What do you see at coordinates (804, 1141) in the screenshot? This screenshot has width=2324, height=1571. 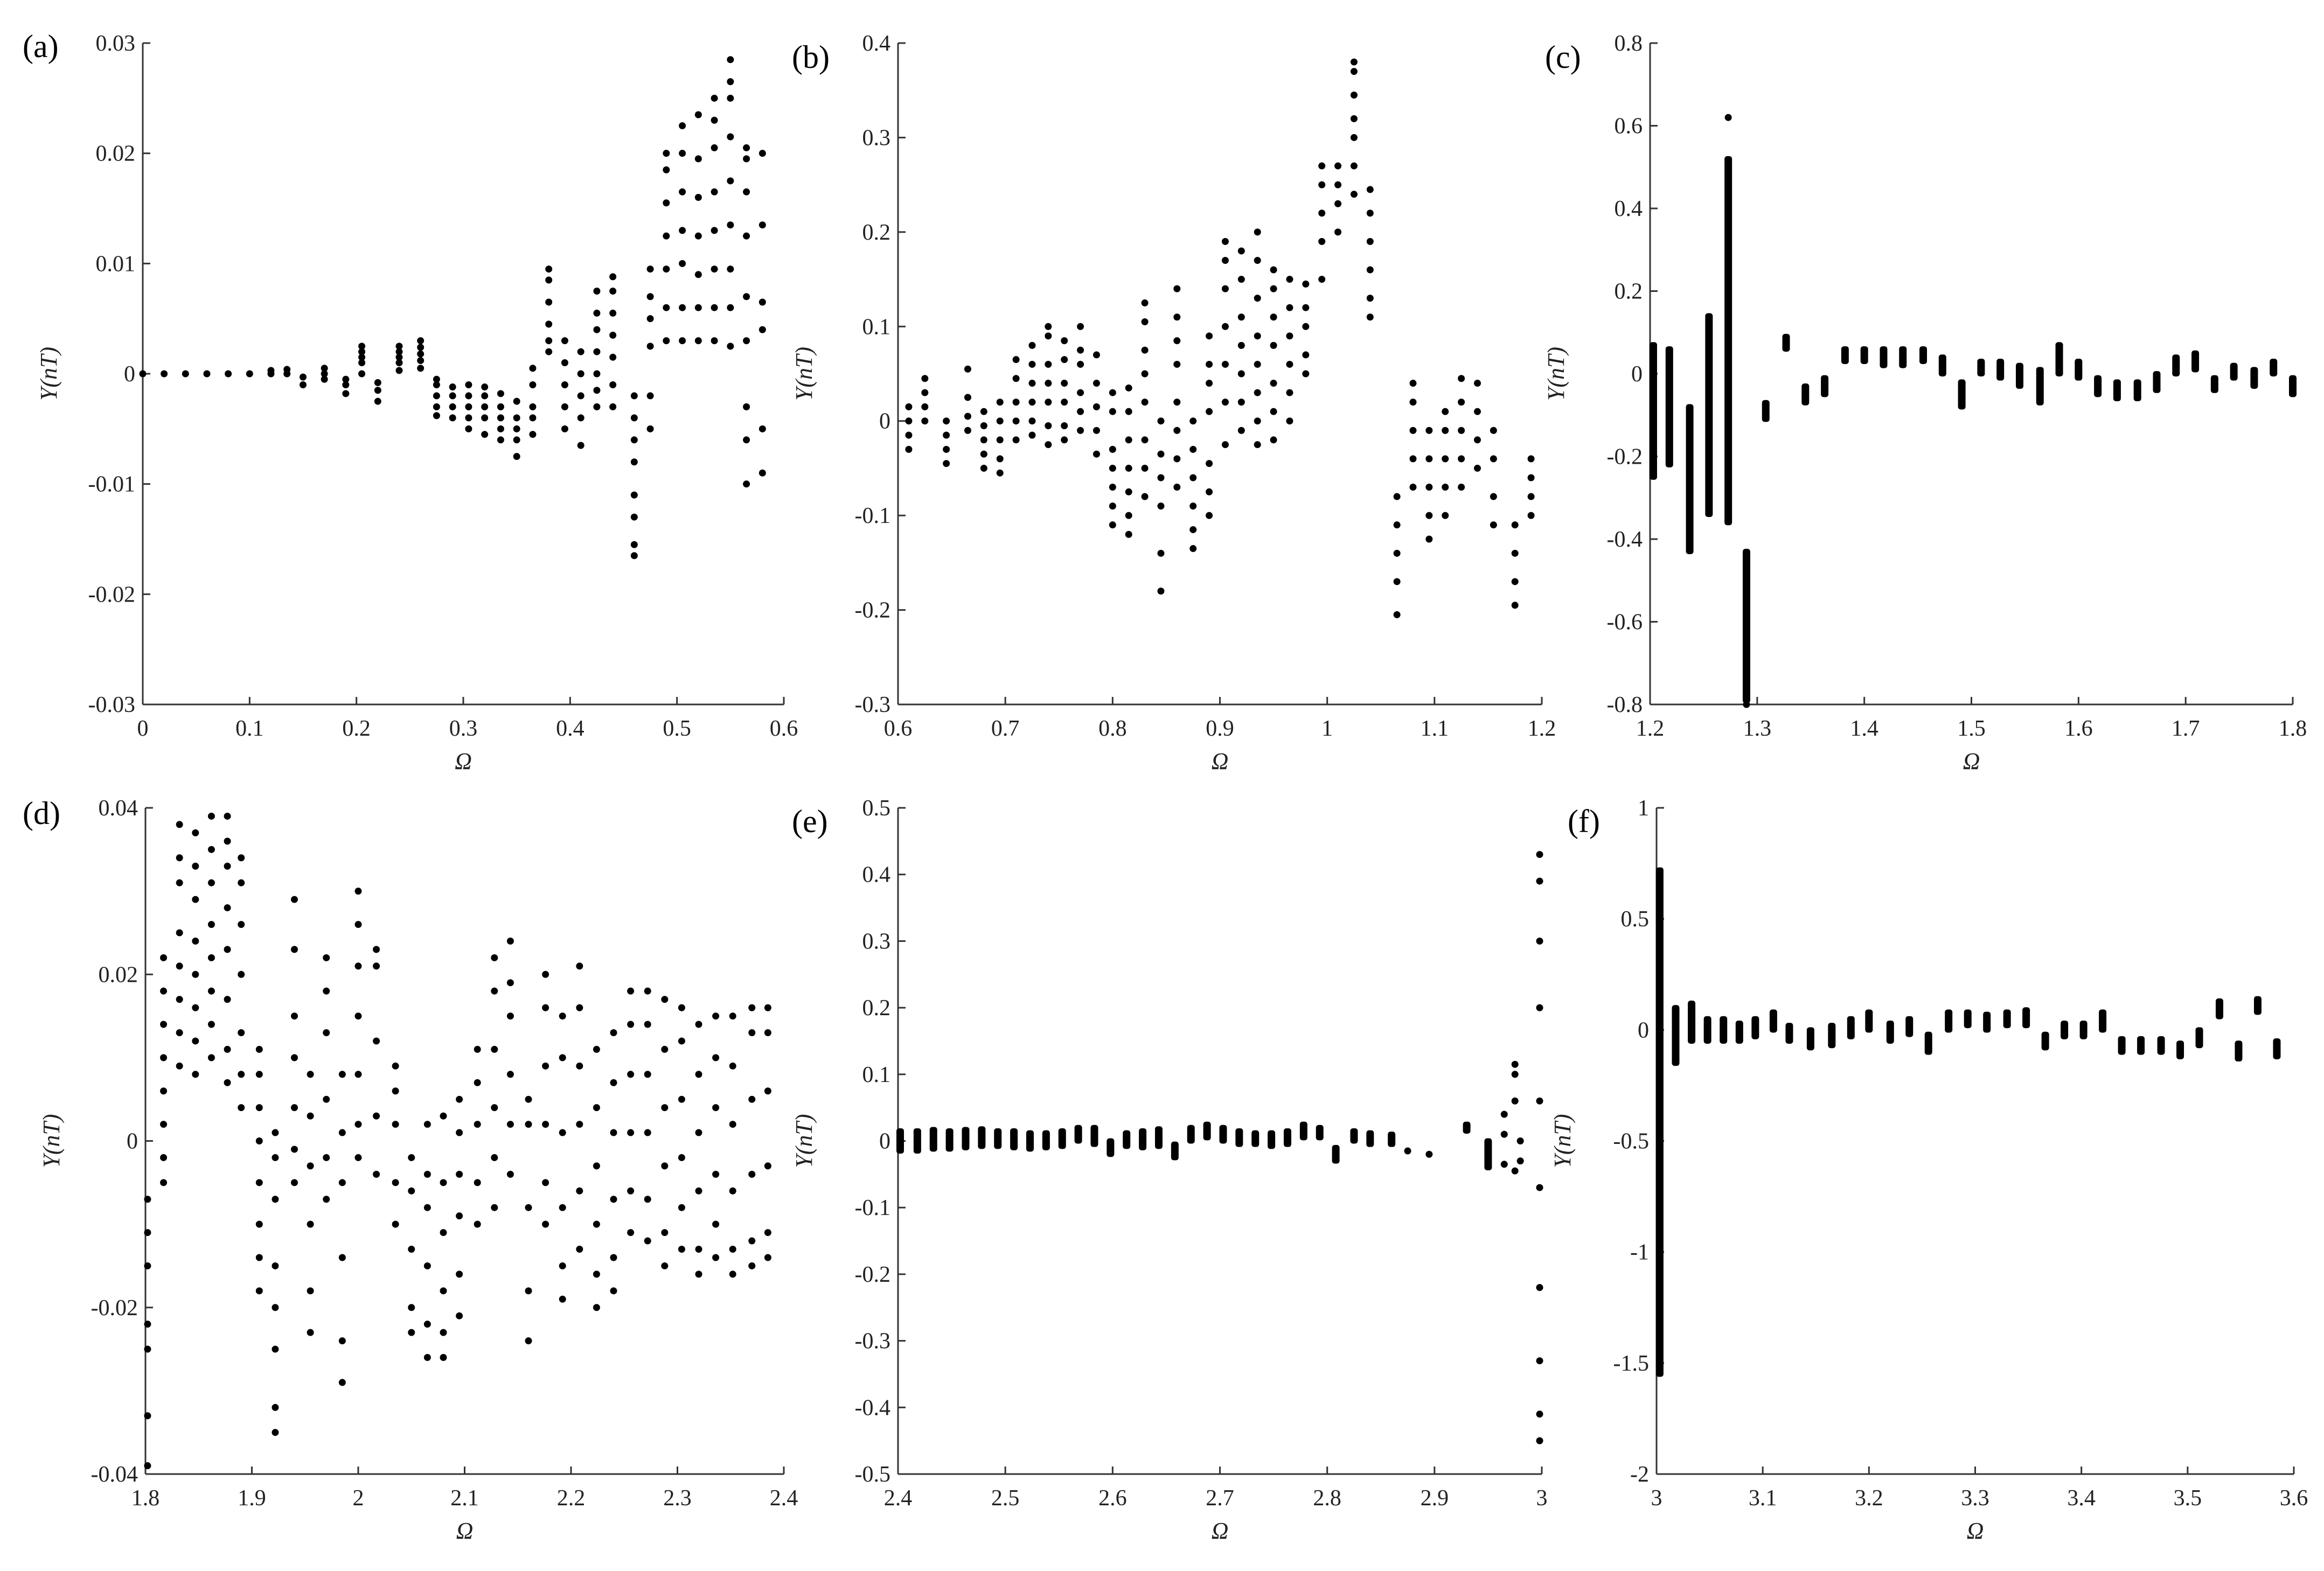 I see `y-axis-label: Y(nT)` at bounding box center [804, 1141].